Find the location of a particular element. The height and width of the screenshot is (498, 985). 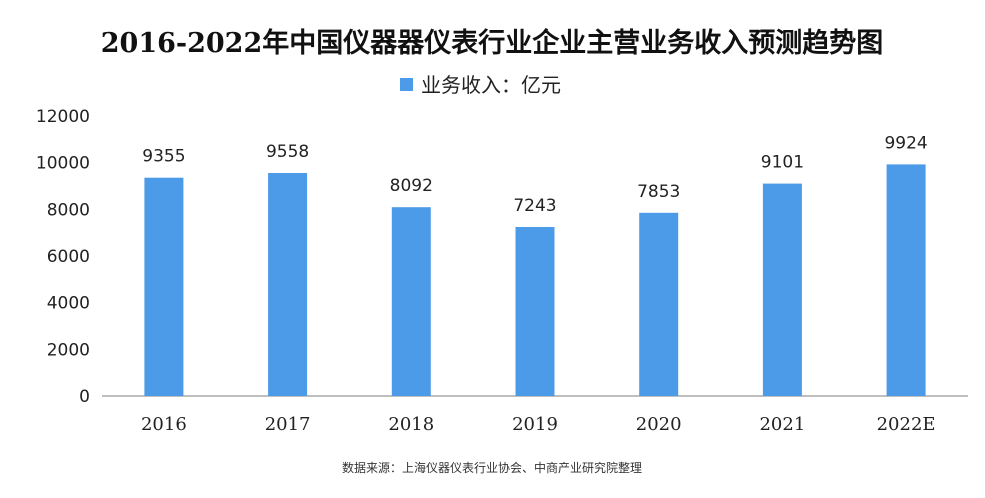

x-axis: 2016 2017 2018 2019 2020 2021 2022E is located at coordinates (538, 424).